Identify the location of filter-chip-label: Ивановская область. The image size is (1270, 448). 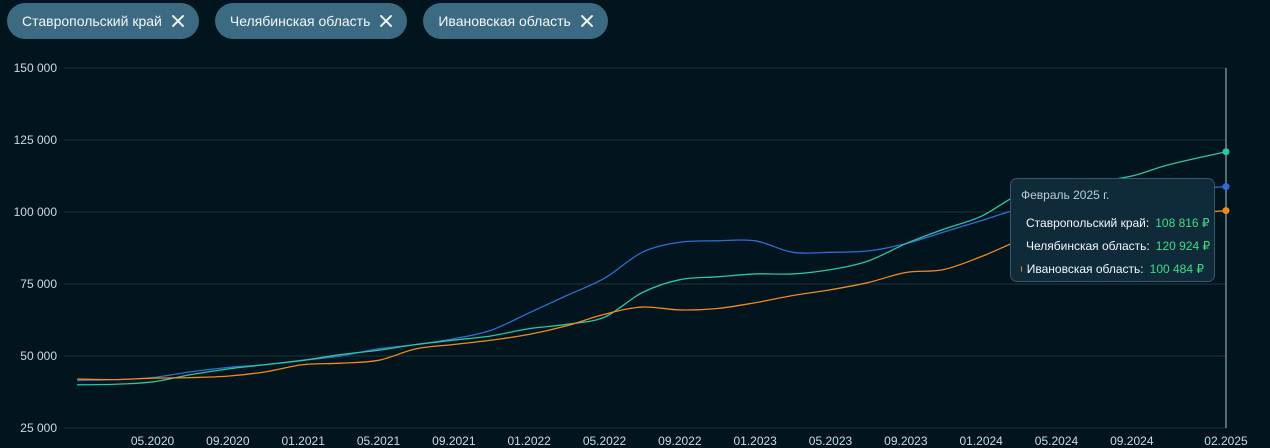
(504, 21).